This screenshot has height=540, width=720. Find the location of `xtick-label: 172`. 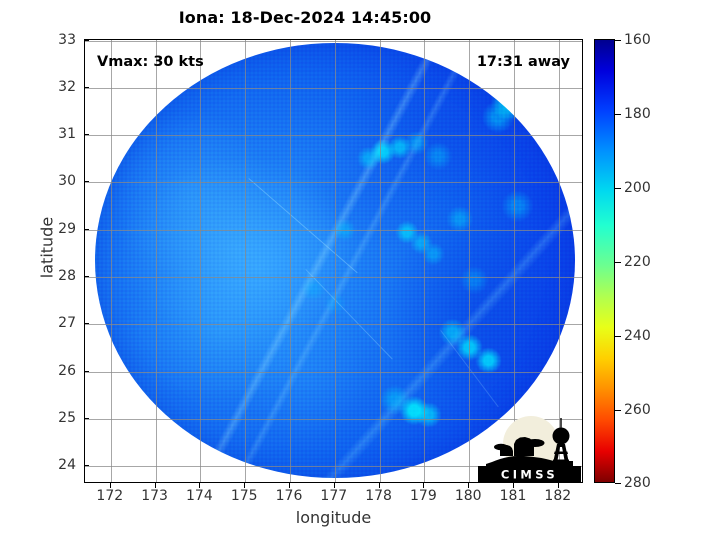

xtick-label: 172 is located at coordinates (110, 496).